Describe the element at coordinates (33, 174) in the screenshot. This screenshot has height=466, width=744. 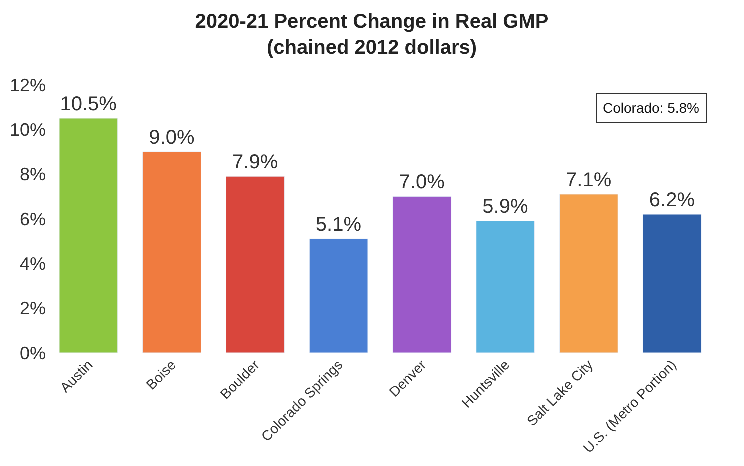
I see `y-tick-label: 8%` at that location.